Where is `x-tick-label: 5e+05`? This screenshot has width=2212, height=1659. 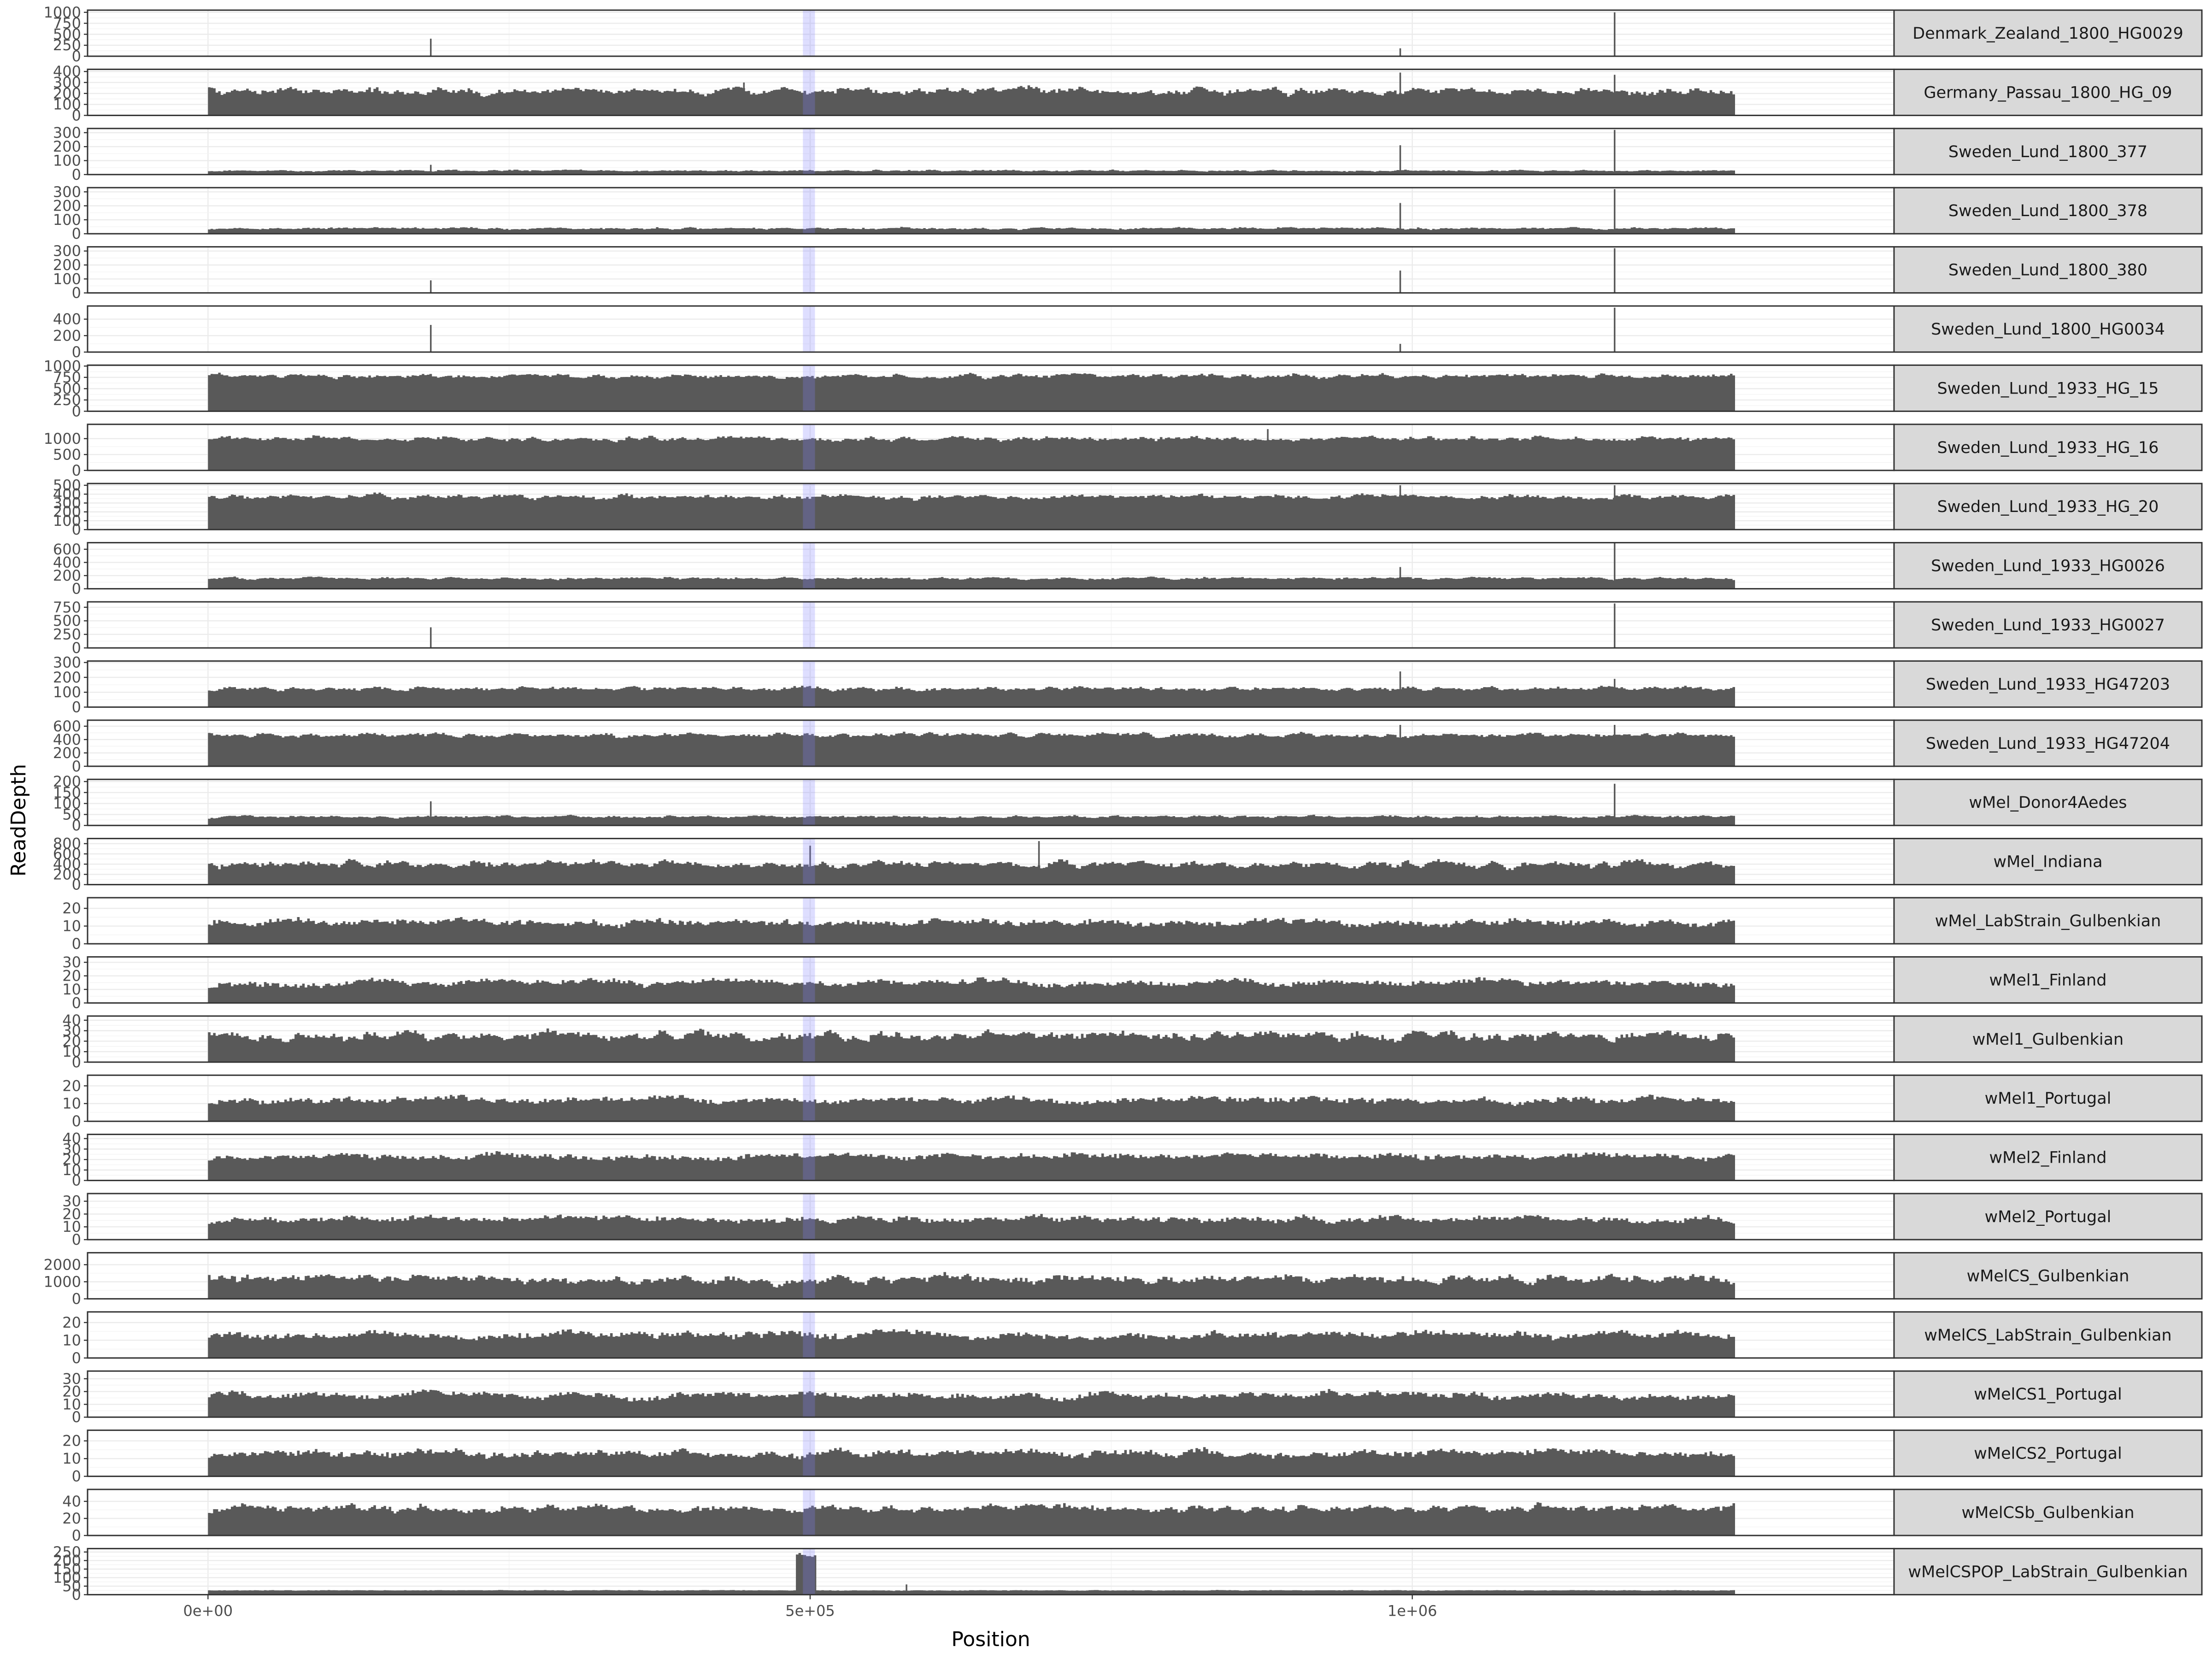
x-tick-label: 5e+05 is located at coordinates (810, 1610).